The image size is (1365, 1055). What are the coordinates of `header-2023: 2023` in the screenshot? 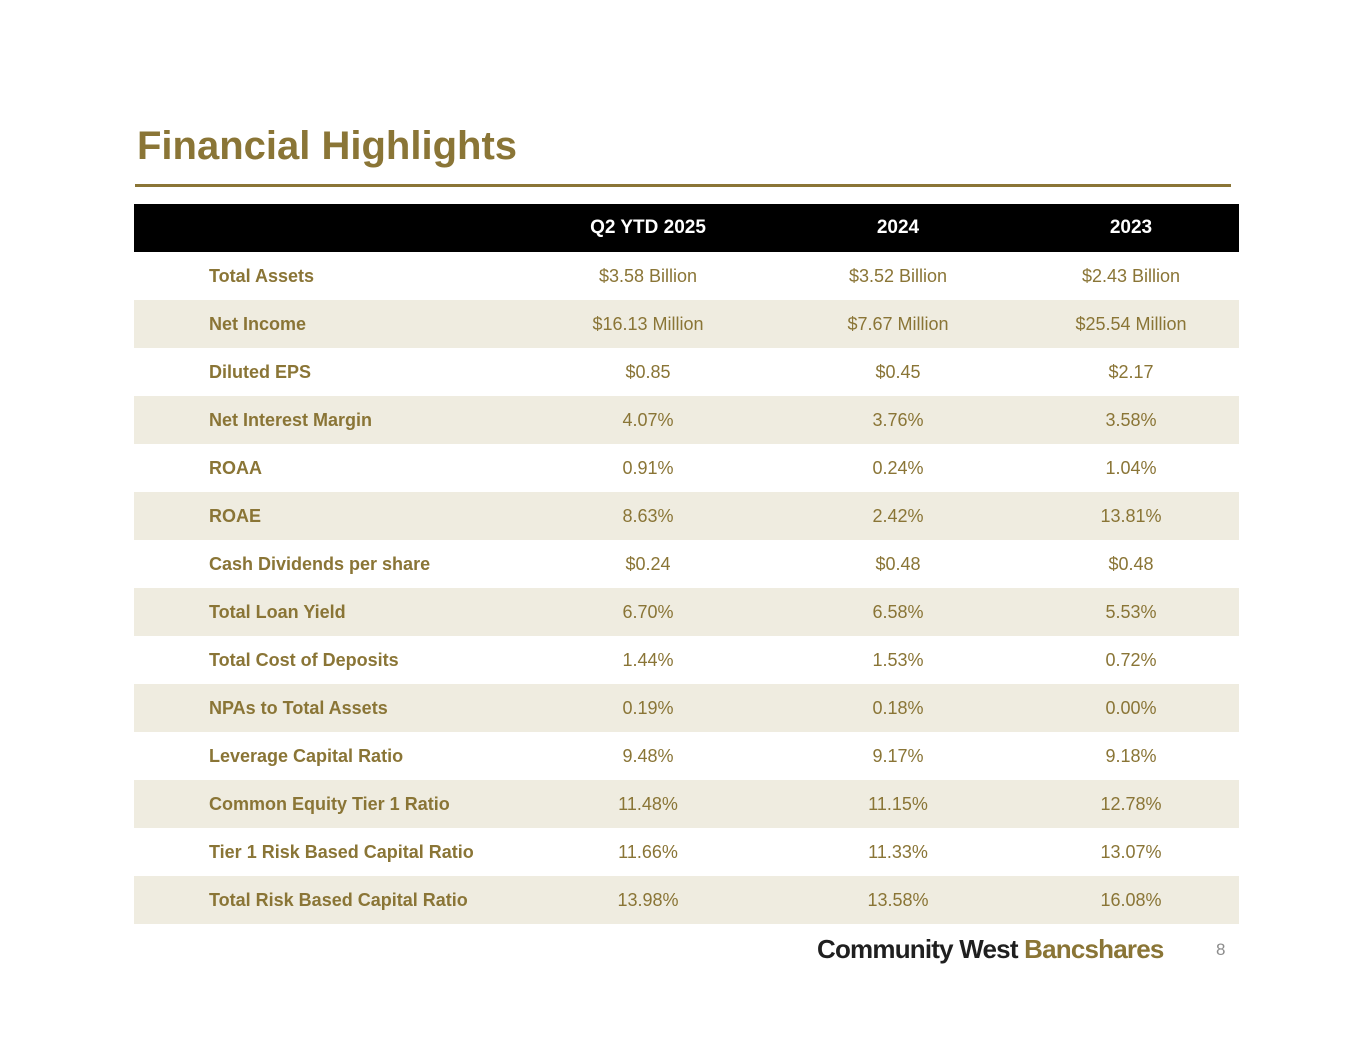 It's located at (1131, 227).